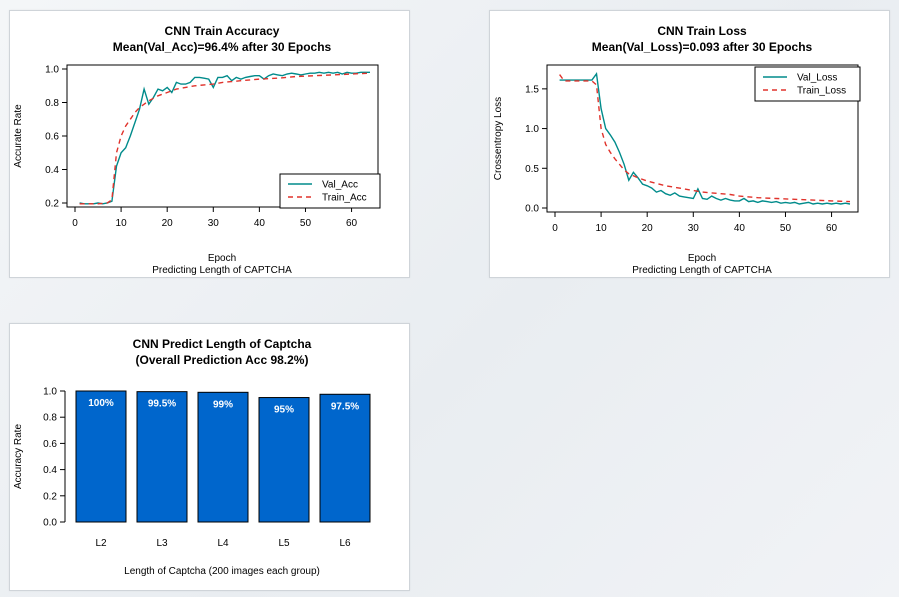 The image size is (899, 597). I want to click on bar-data-label: 95%, so click(284, 410).